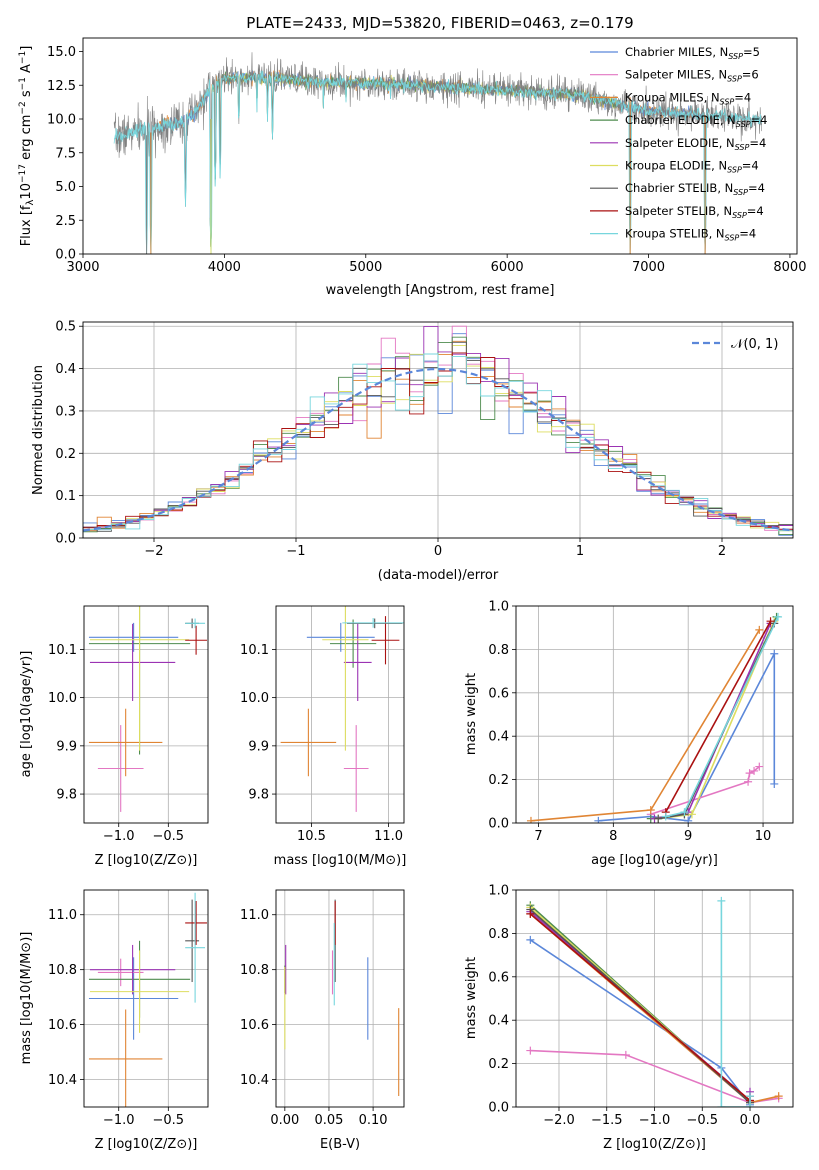 Image resolution: width=819 pixels, height=1170 pixels. What do you see at coordinates (30, 202) in the screenshot?
I see `label-part: λ` at bounding box center [30, 202].